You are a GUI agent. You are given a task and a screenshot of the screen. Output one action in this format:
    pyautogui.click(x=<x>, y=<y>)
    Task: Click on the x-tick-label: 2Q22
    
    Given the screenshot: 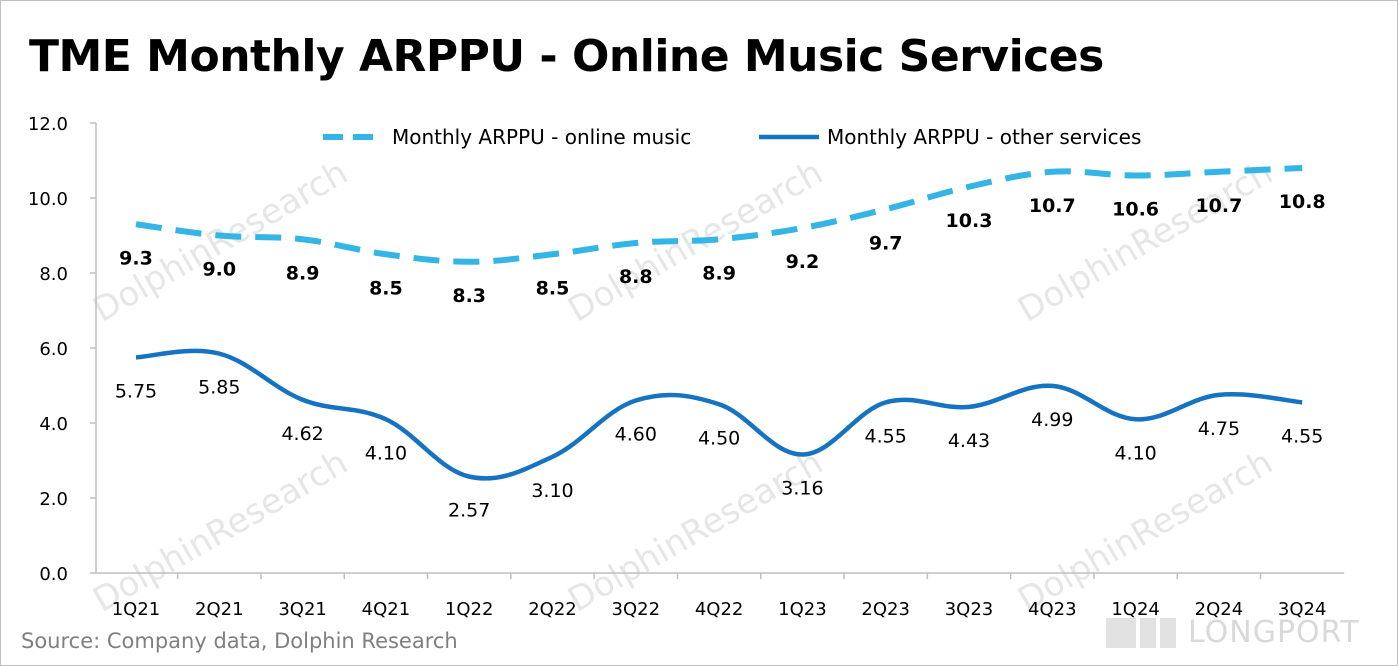 What is the action you would take?
    pyautogui.click(x=552, y=609)
    